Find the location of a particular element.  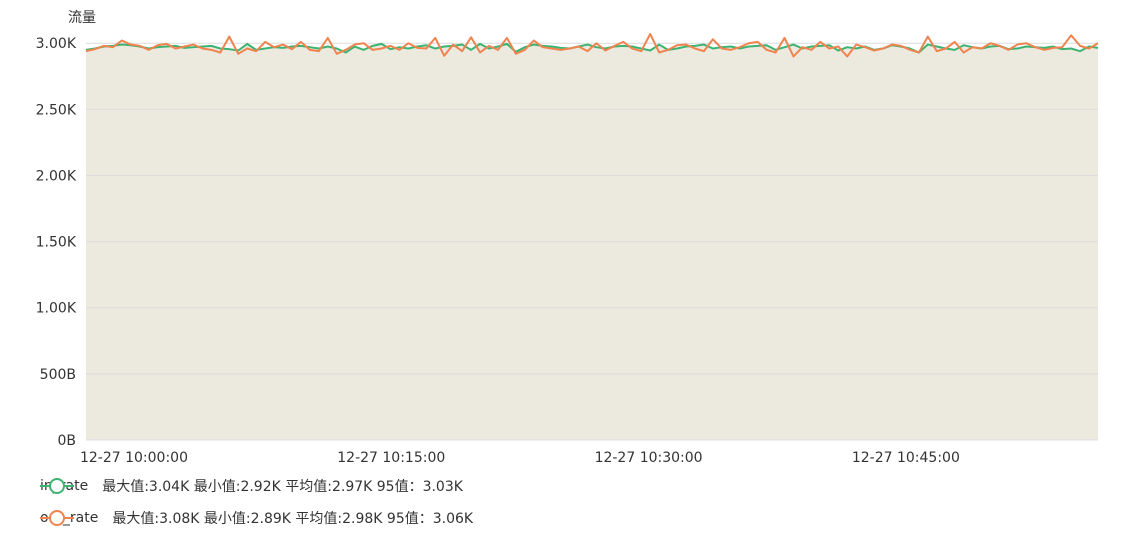

legend-series-stats: 最大值:3.04K 最小值:2.92K 平均值:2.97K 95值：3.03K is located at coordinates (282, 487).